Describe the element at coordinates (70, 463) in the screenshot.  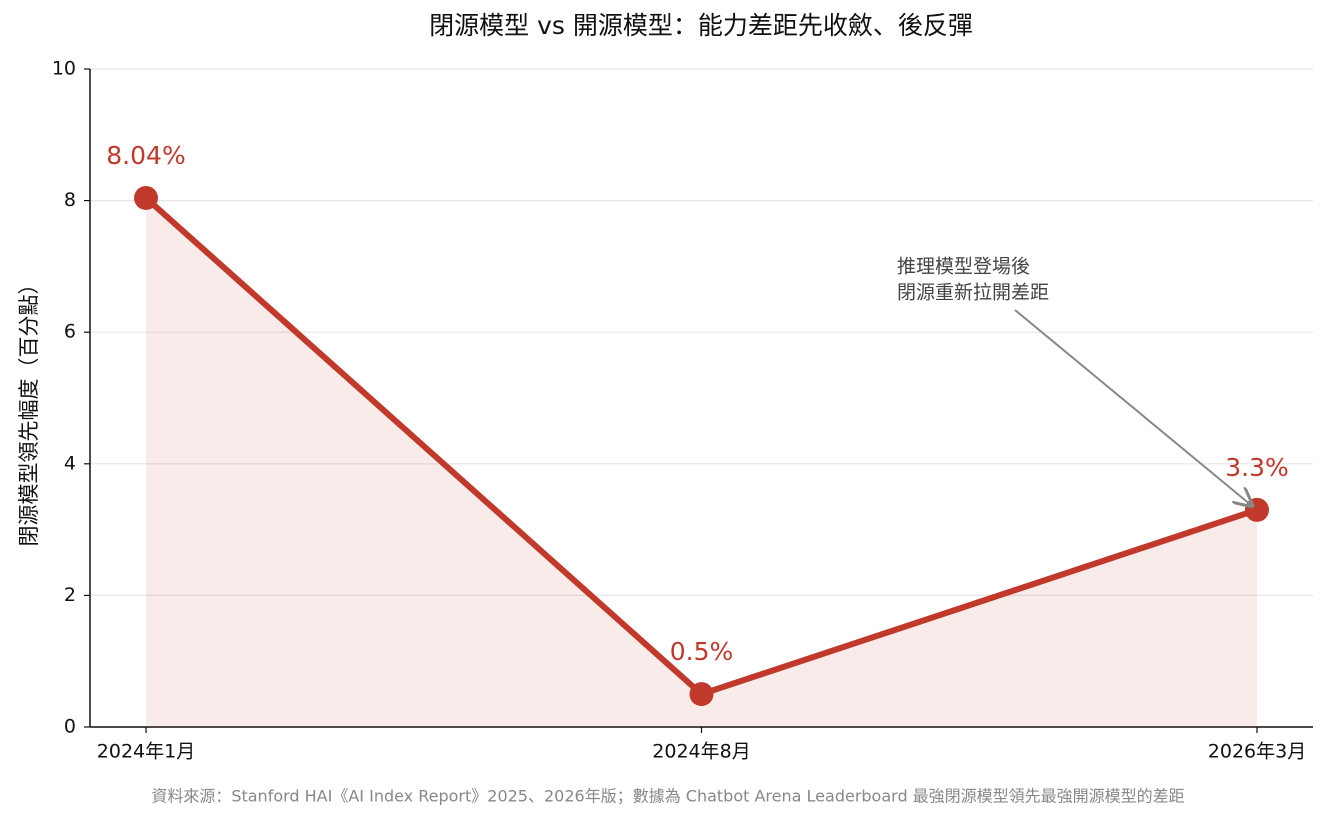
I see `y-tick-label: 4` at that location.